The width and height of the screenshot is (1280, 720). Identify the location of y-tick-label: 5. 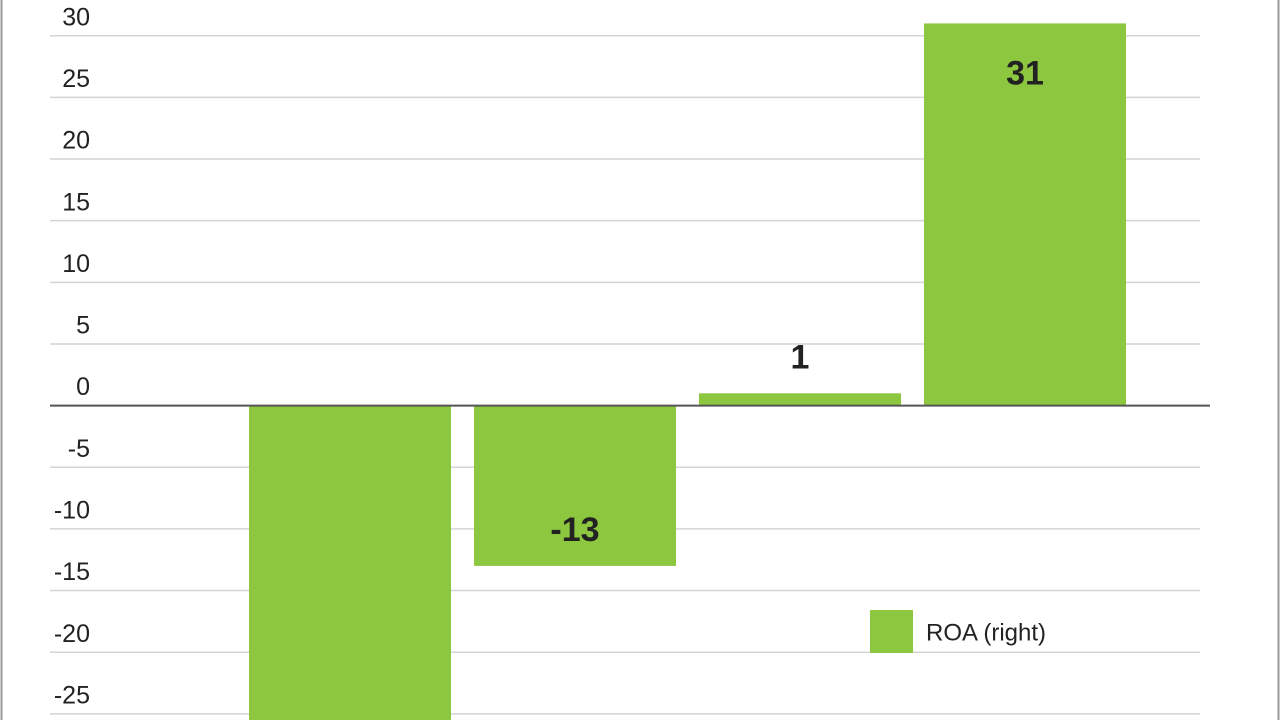
(83, 326).